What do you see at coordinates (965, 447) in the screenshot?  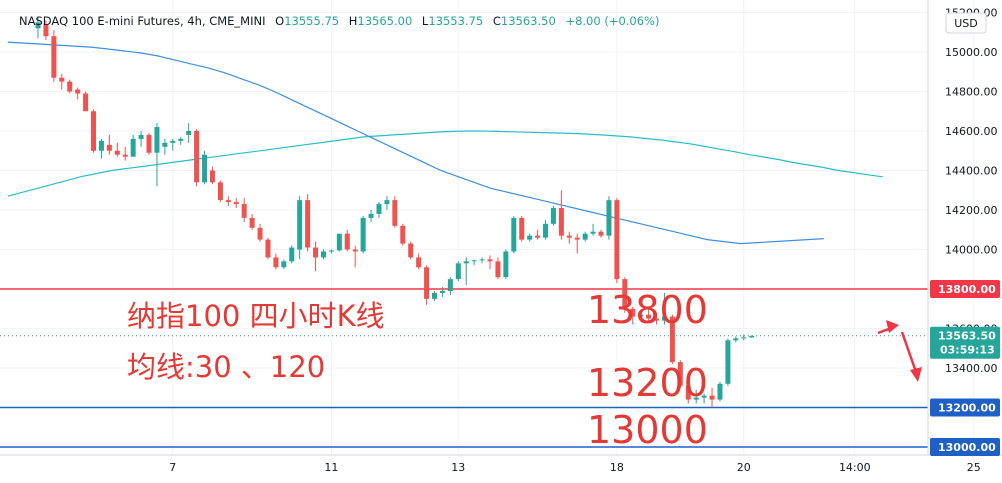 I see `level-price-tag: 13000.00` at bounding box center [965, 447].